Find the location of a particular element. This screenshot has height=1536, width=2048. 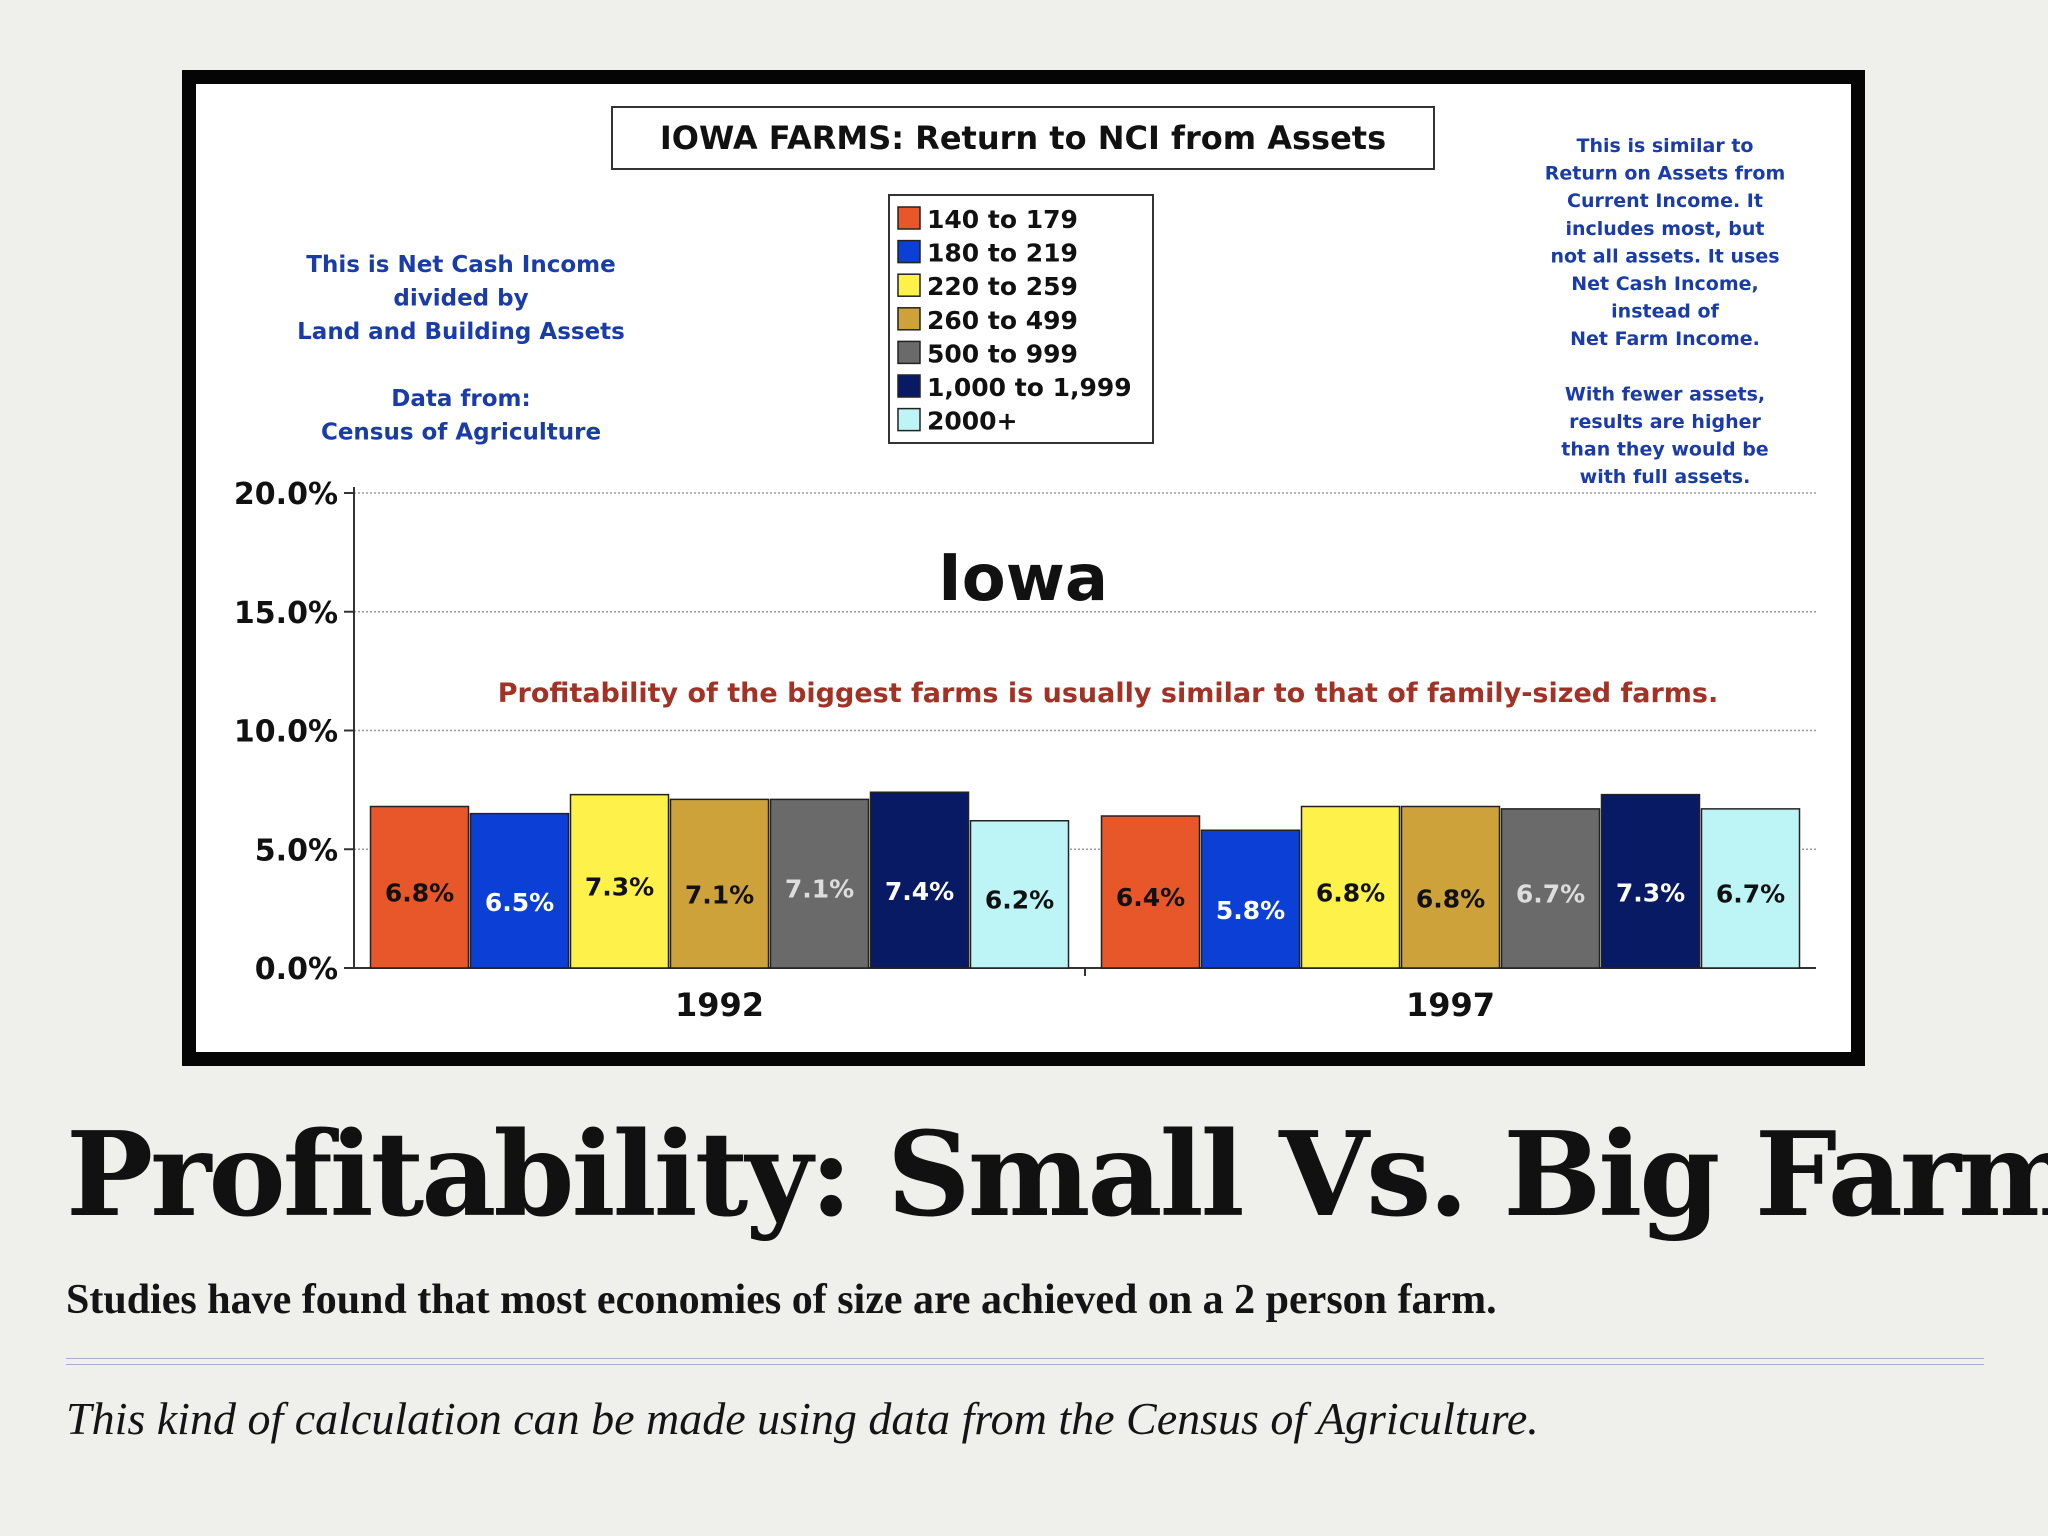

right-note-line: results are higher is located at coordinates (1665, 422).